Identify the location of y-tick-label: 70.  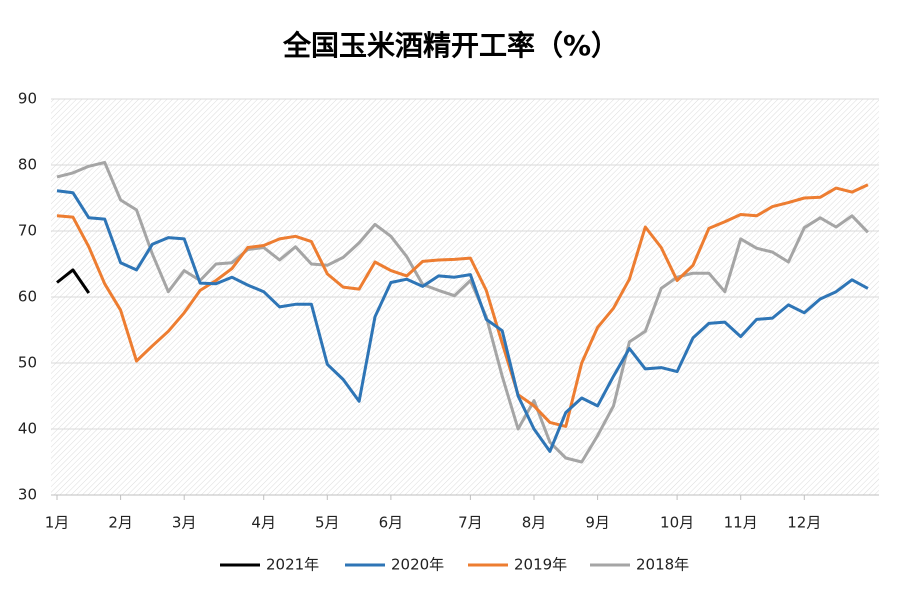
(27, 231).